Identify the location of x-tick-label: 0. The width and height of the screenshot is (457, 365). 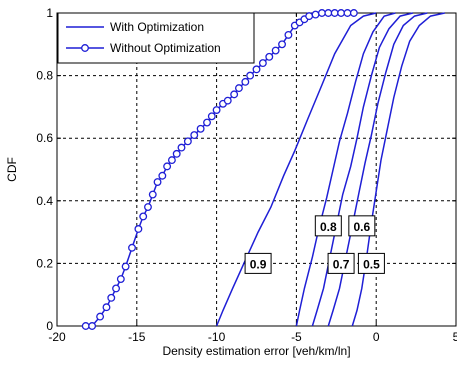
(376, 337).